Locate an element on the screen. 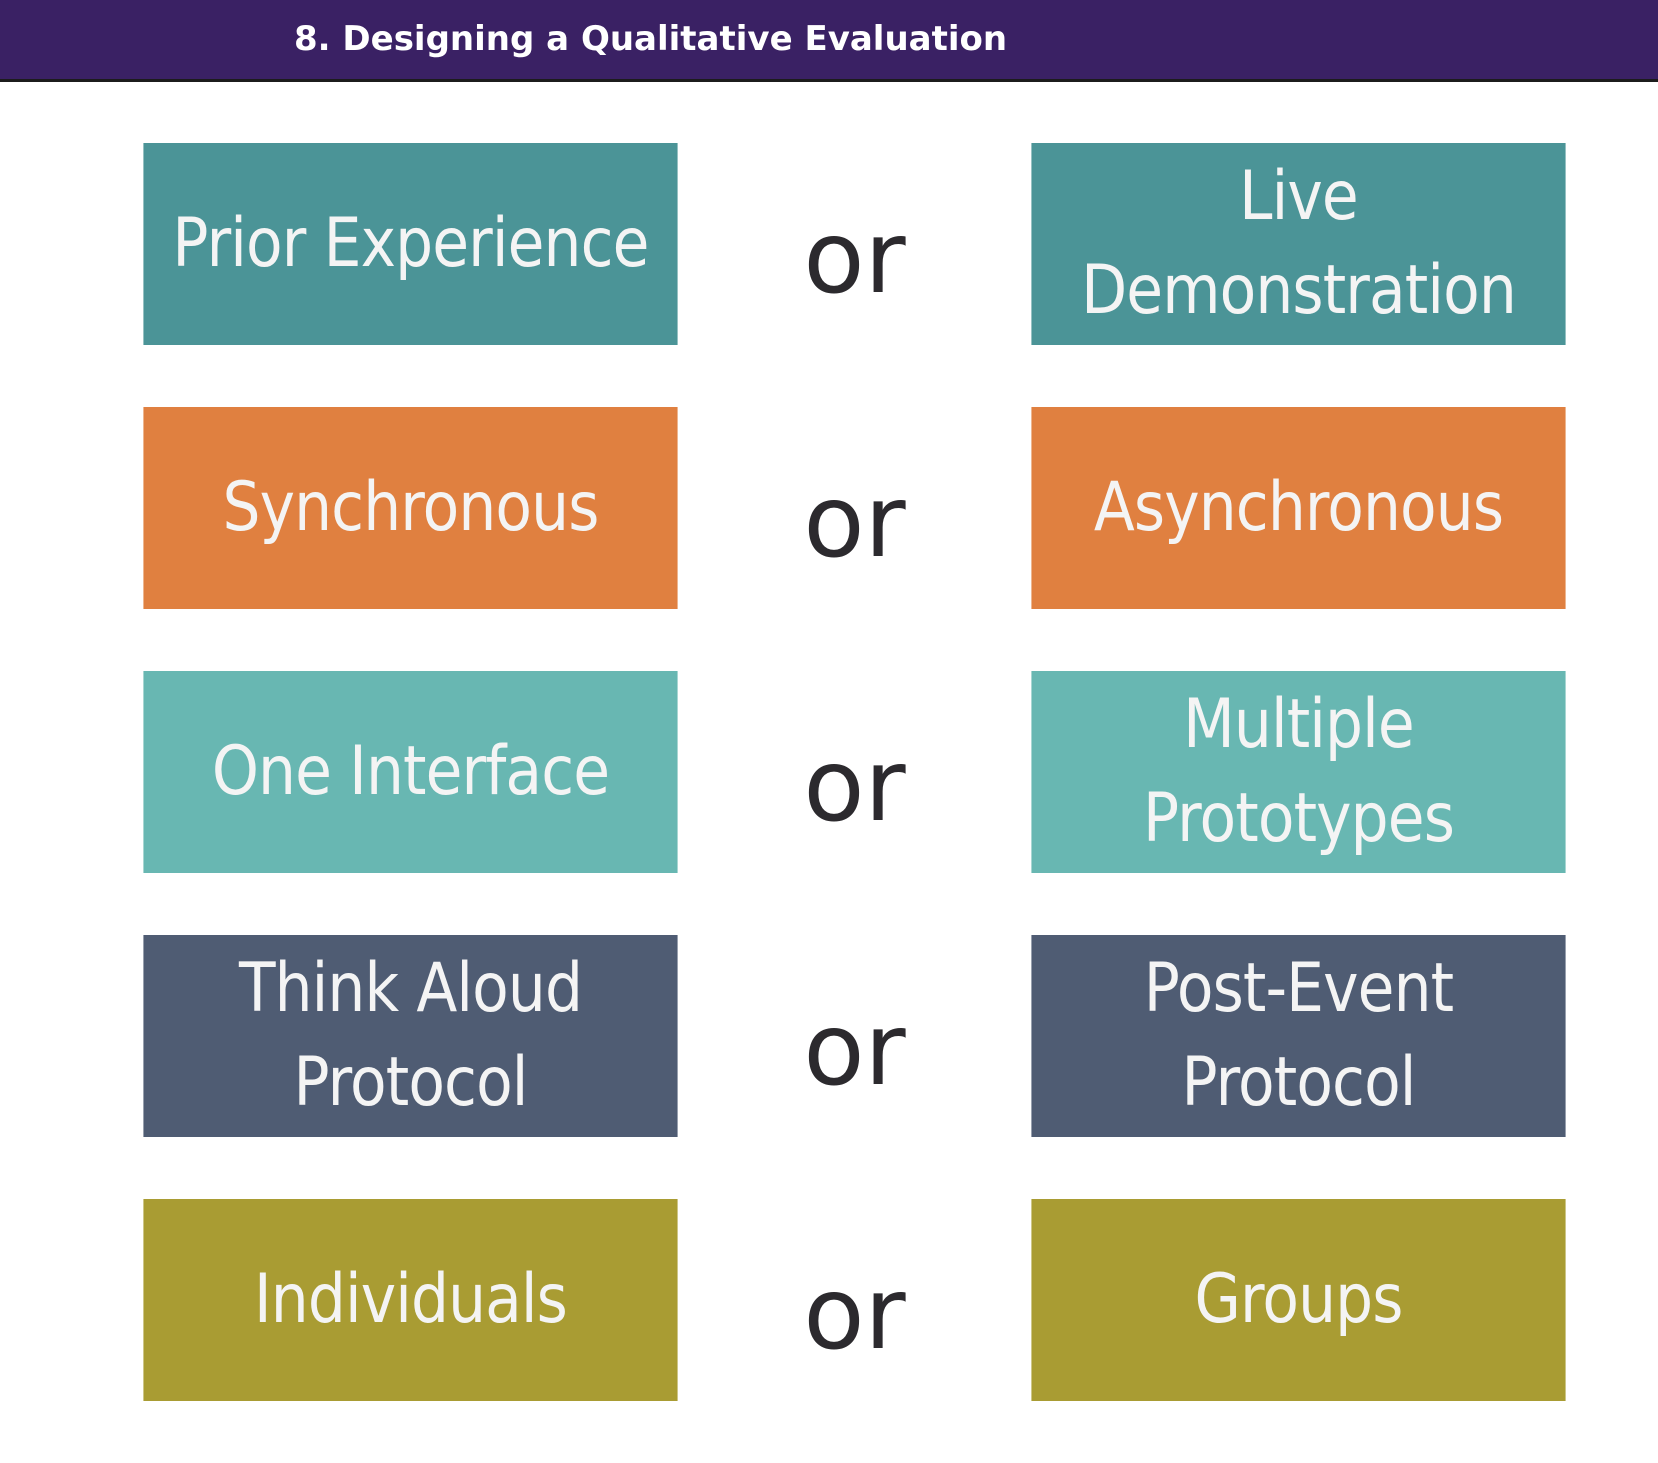  left-option-label: One Interface is located at coordinates (410, 771).